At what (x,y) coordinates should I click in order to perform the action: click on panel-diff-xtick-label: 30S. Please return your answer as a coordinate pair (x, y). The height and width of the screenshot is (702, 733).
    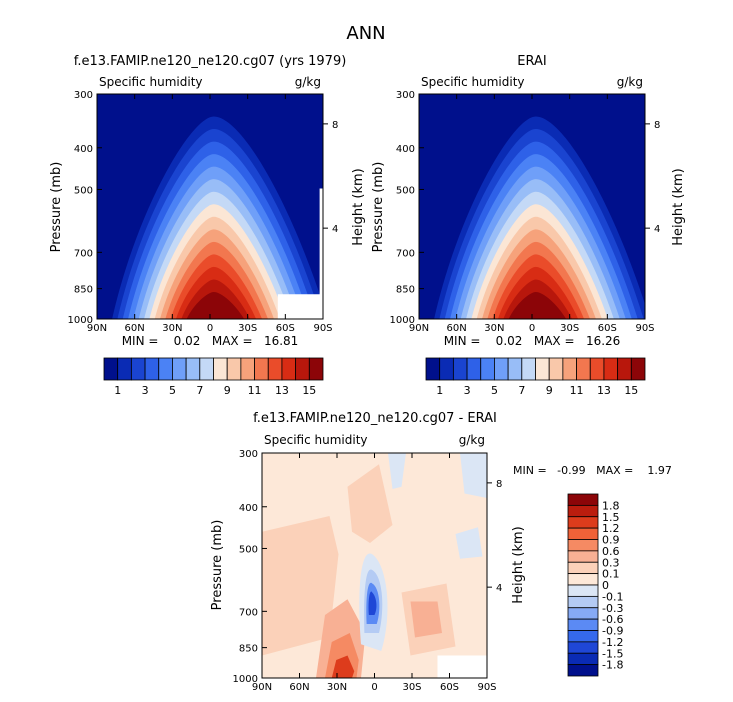
    Looking at the image, I should click on (411, 687).